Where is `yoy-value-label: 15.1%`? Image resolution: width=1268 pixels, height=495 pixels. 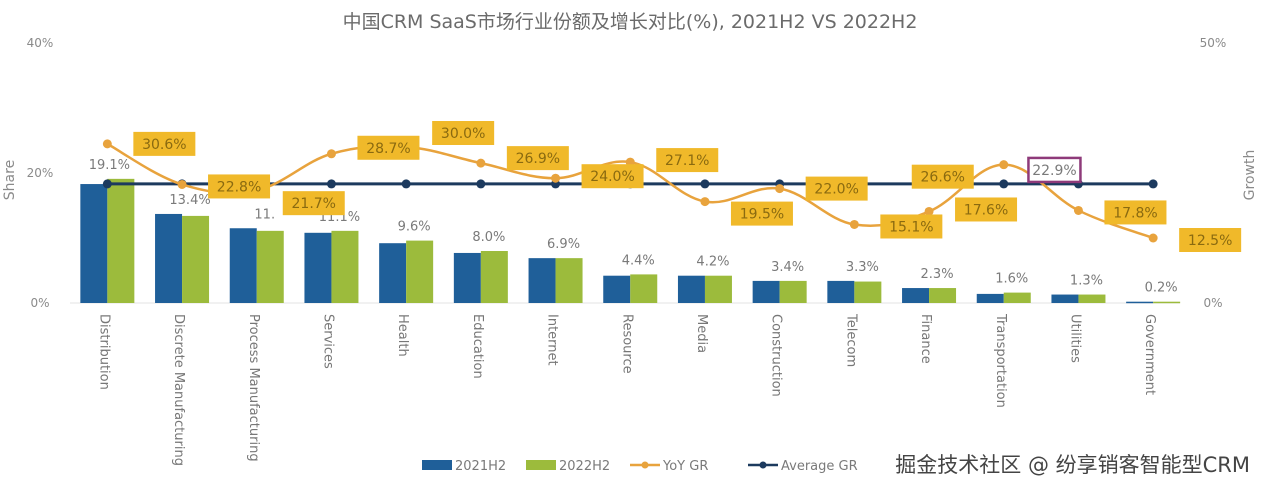 yoy-value-label: 15.1% is located at coordinates (911, 227).